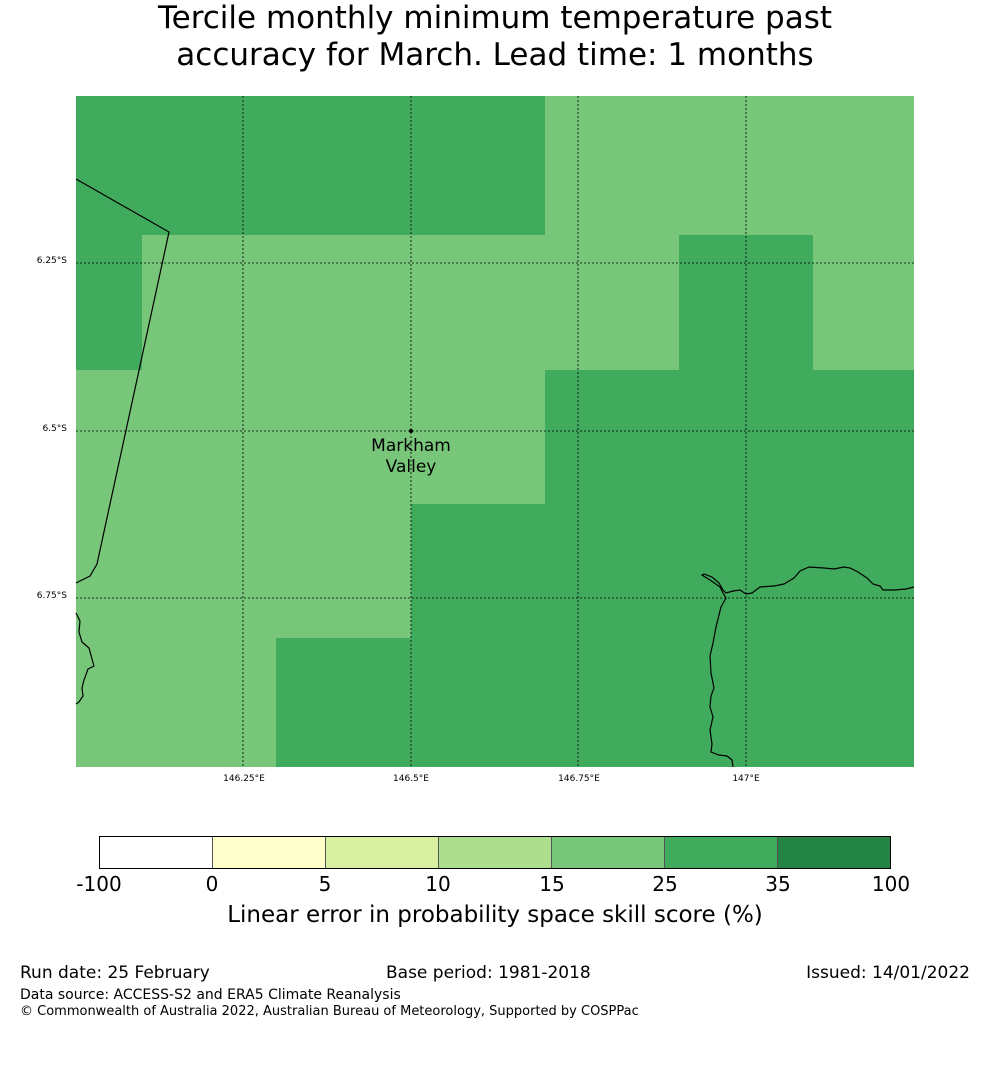  What do you see at coordinates (411, 431) in the screenshot?
I see `markham-valley-marker` at bounding box center [411, 431].